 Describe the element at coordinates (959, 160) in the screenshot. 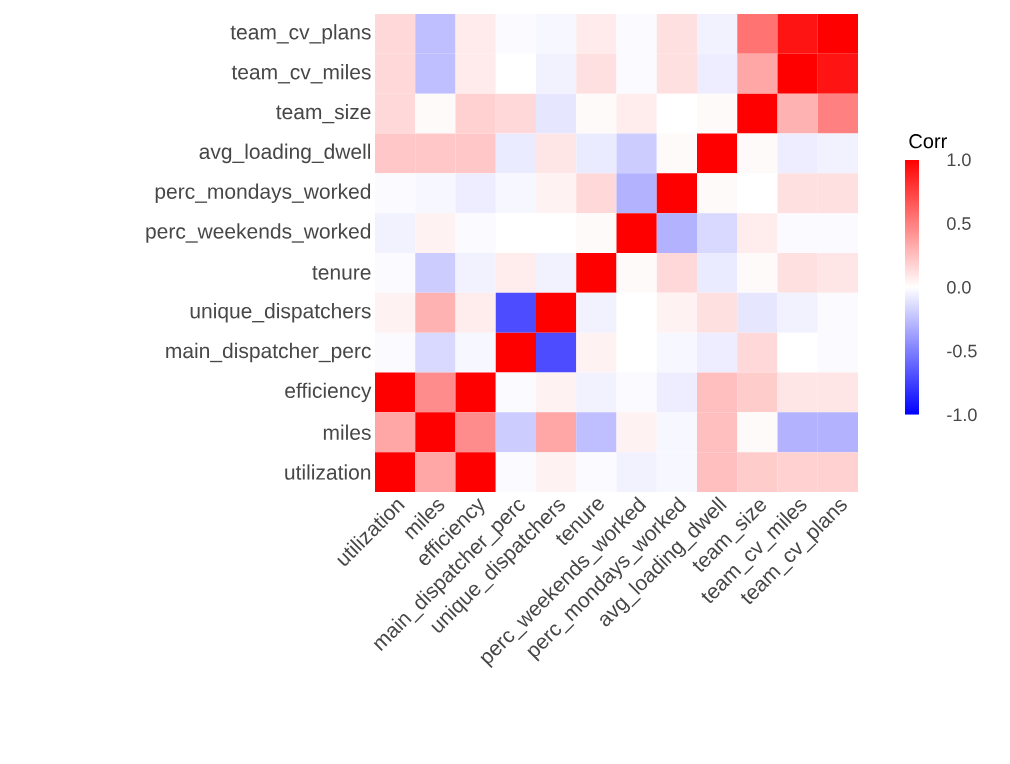

I see `color-bar-label: 1.0` at that location.